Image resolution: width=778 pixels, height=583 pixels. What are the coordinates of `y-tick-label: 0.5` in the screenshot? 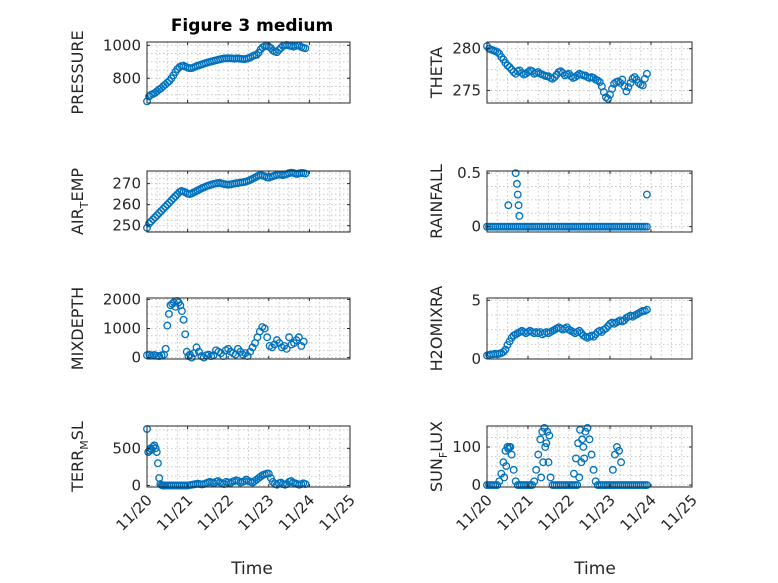 It's located at (469, 173).